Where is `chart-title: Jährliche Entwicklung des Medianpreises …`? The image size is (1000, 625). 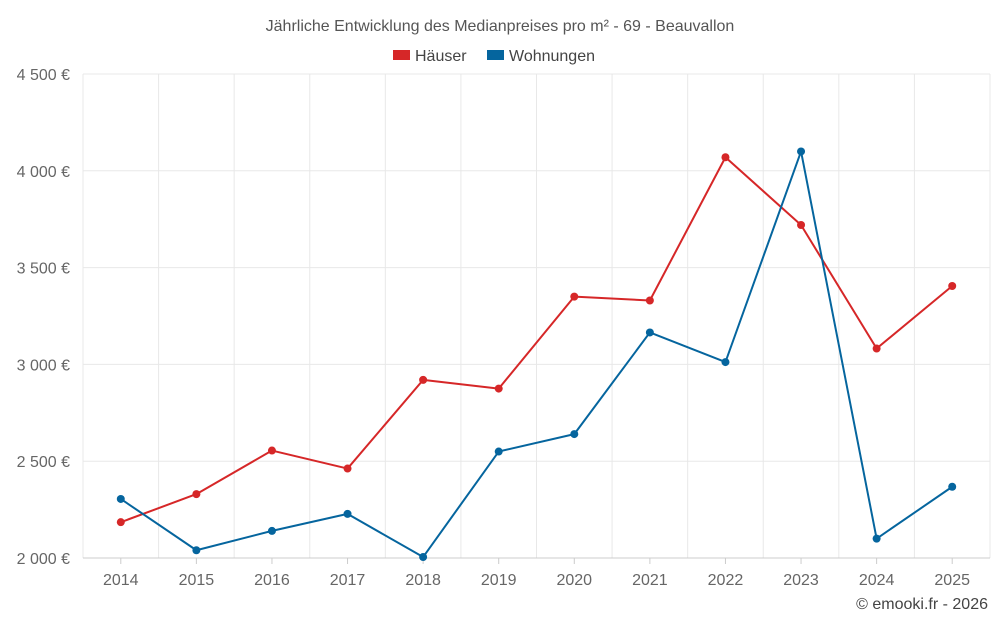
chart-title: Jährliche Entwicklung des Medianpreises … is located at coordinates (500, 26).